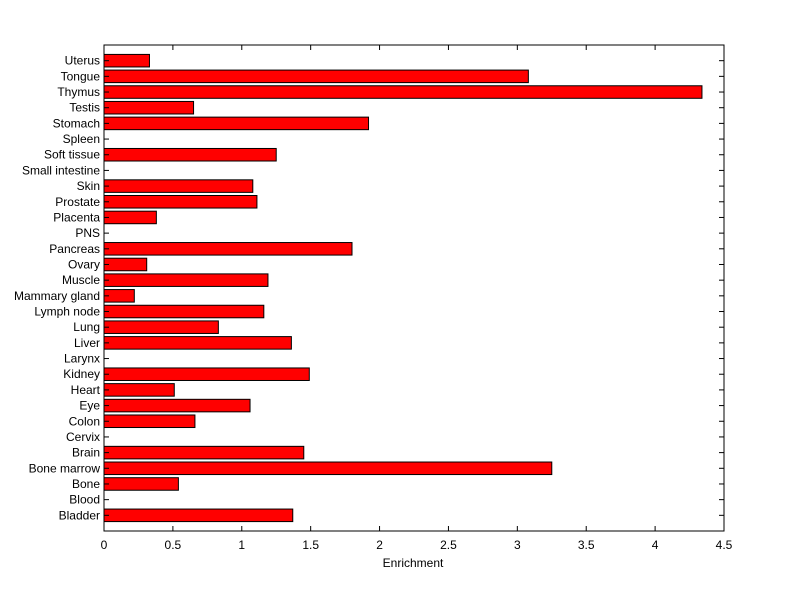  I want to click on y-tick-label-bone: Bone, so click(86, 484).